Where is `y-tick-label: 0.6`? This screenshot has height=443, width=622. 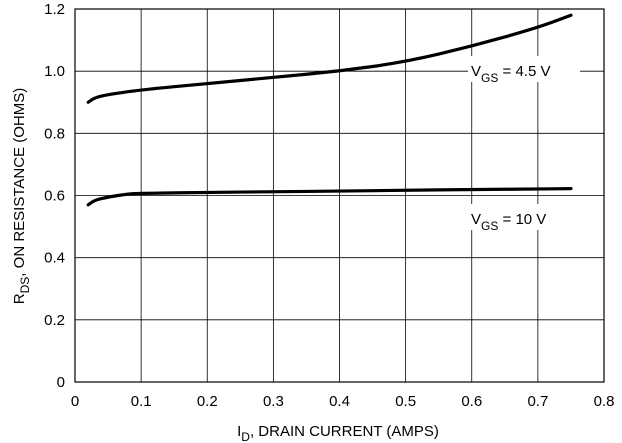 y-tick-label: 0.6 is located at coordinates (54, 196).